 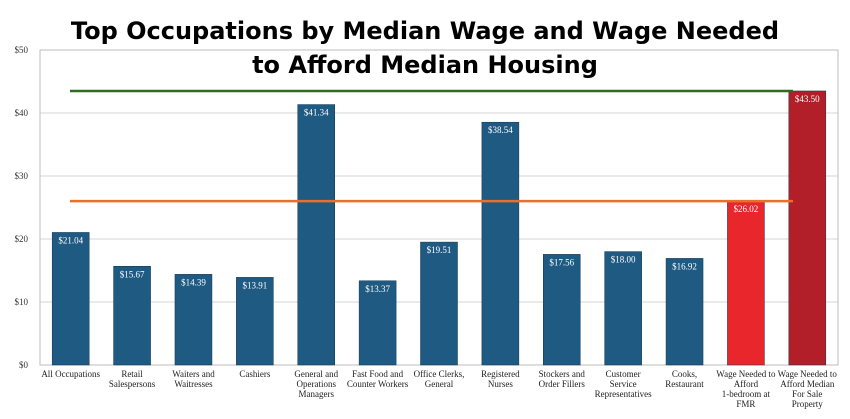 What do you see at coordinates (316, 384) in the screenshot?
I see `category-label: General and Operations Managers` at bounding box center [316, 384].